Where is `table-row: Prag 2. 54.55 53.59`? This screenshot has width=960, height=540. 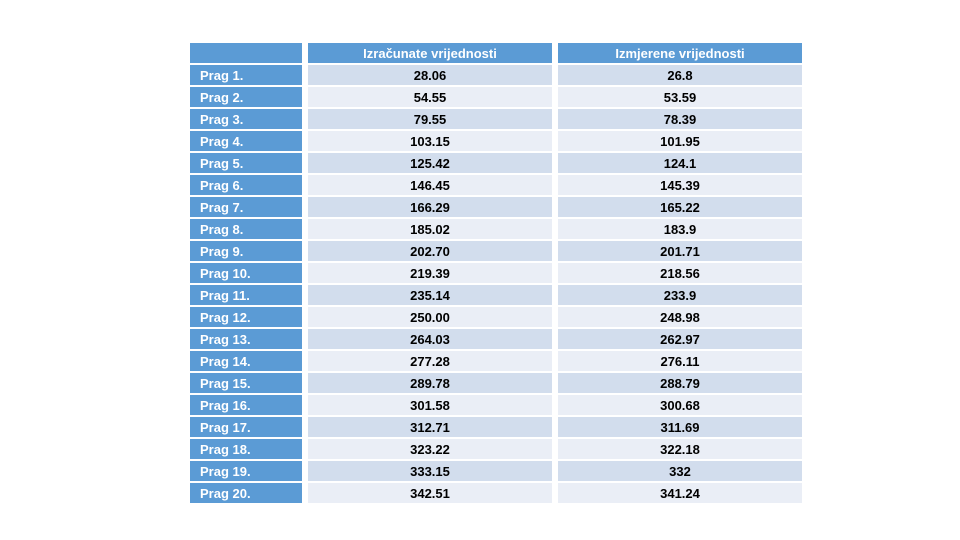
table-row: Prag 2. 54.55 53.59 is located at coordinates (496, 97).